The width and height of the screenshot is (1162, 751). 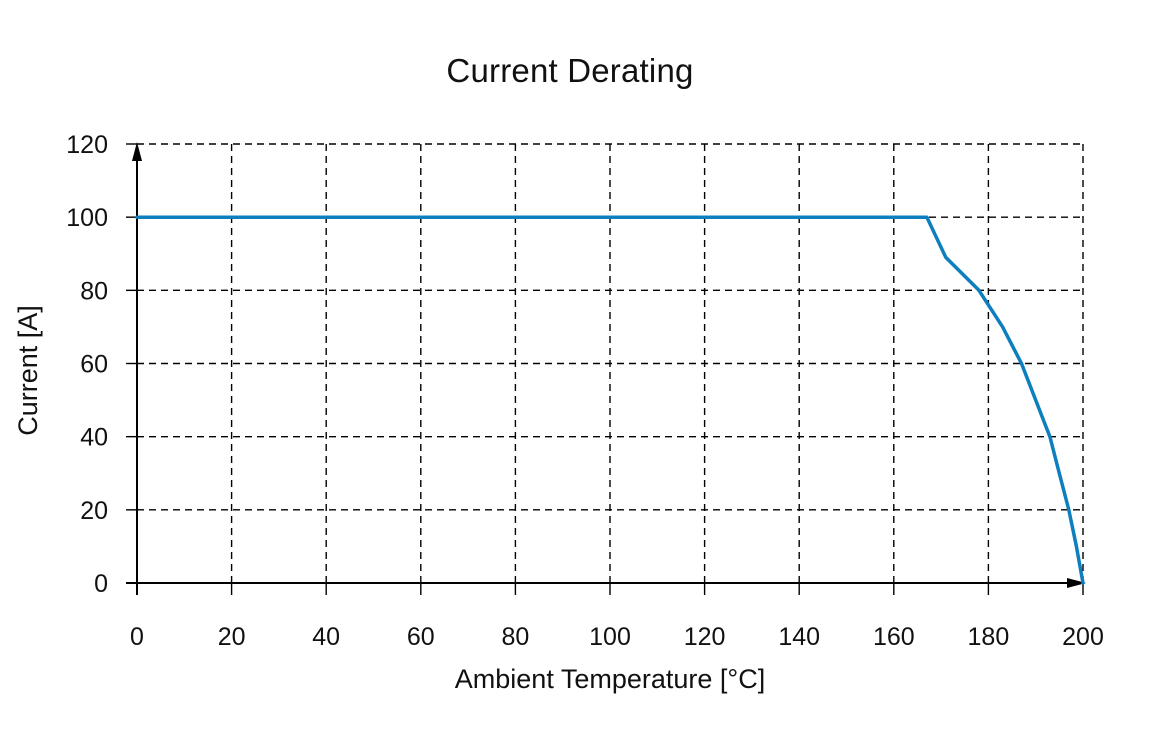 What do you see at coordinates (232, 637) in the screenshot?
I see `x-tick-label: 20` at bounding box center [232, 637].